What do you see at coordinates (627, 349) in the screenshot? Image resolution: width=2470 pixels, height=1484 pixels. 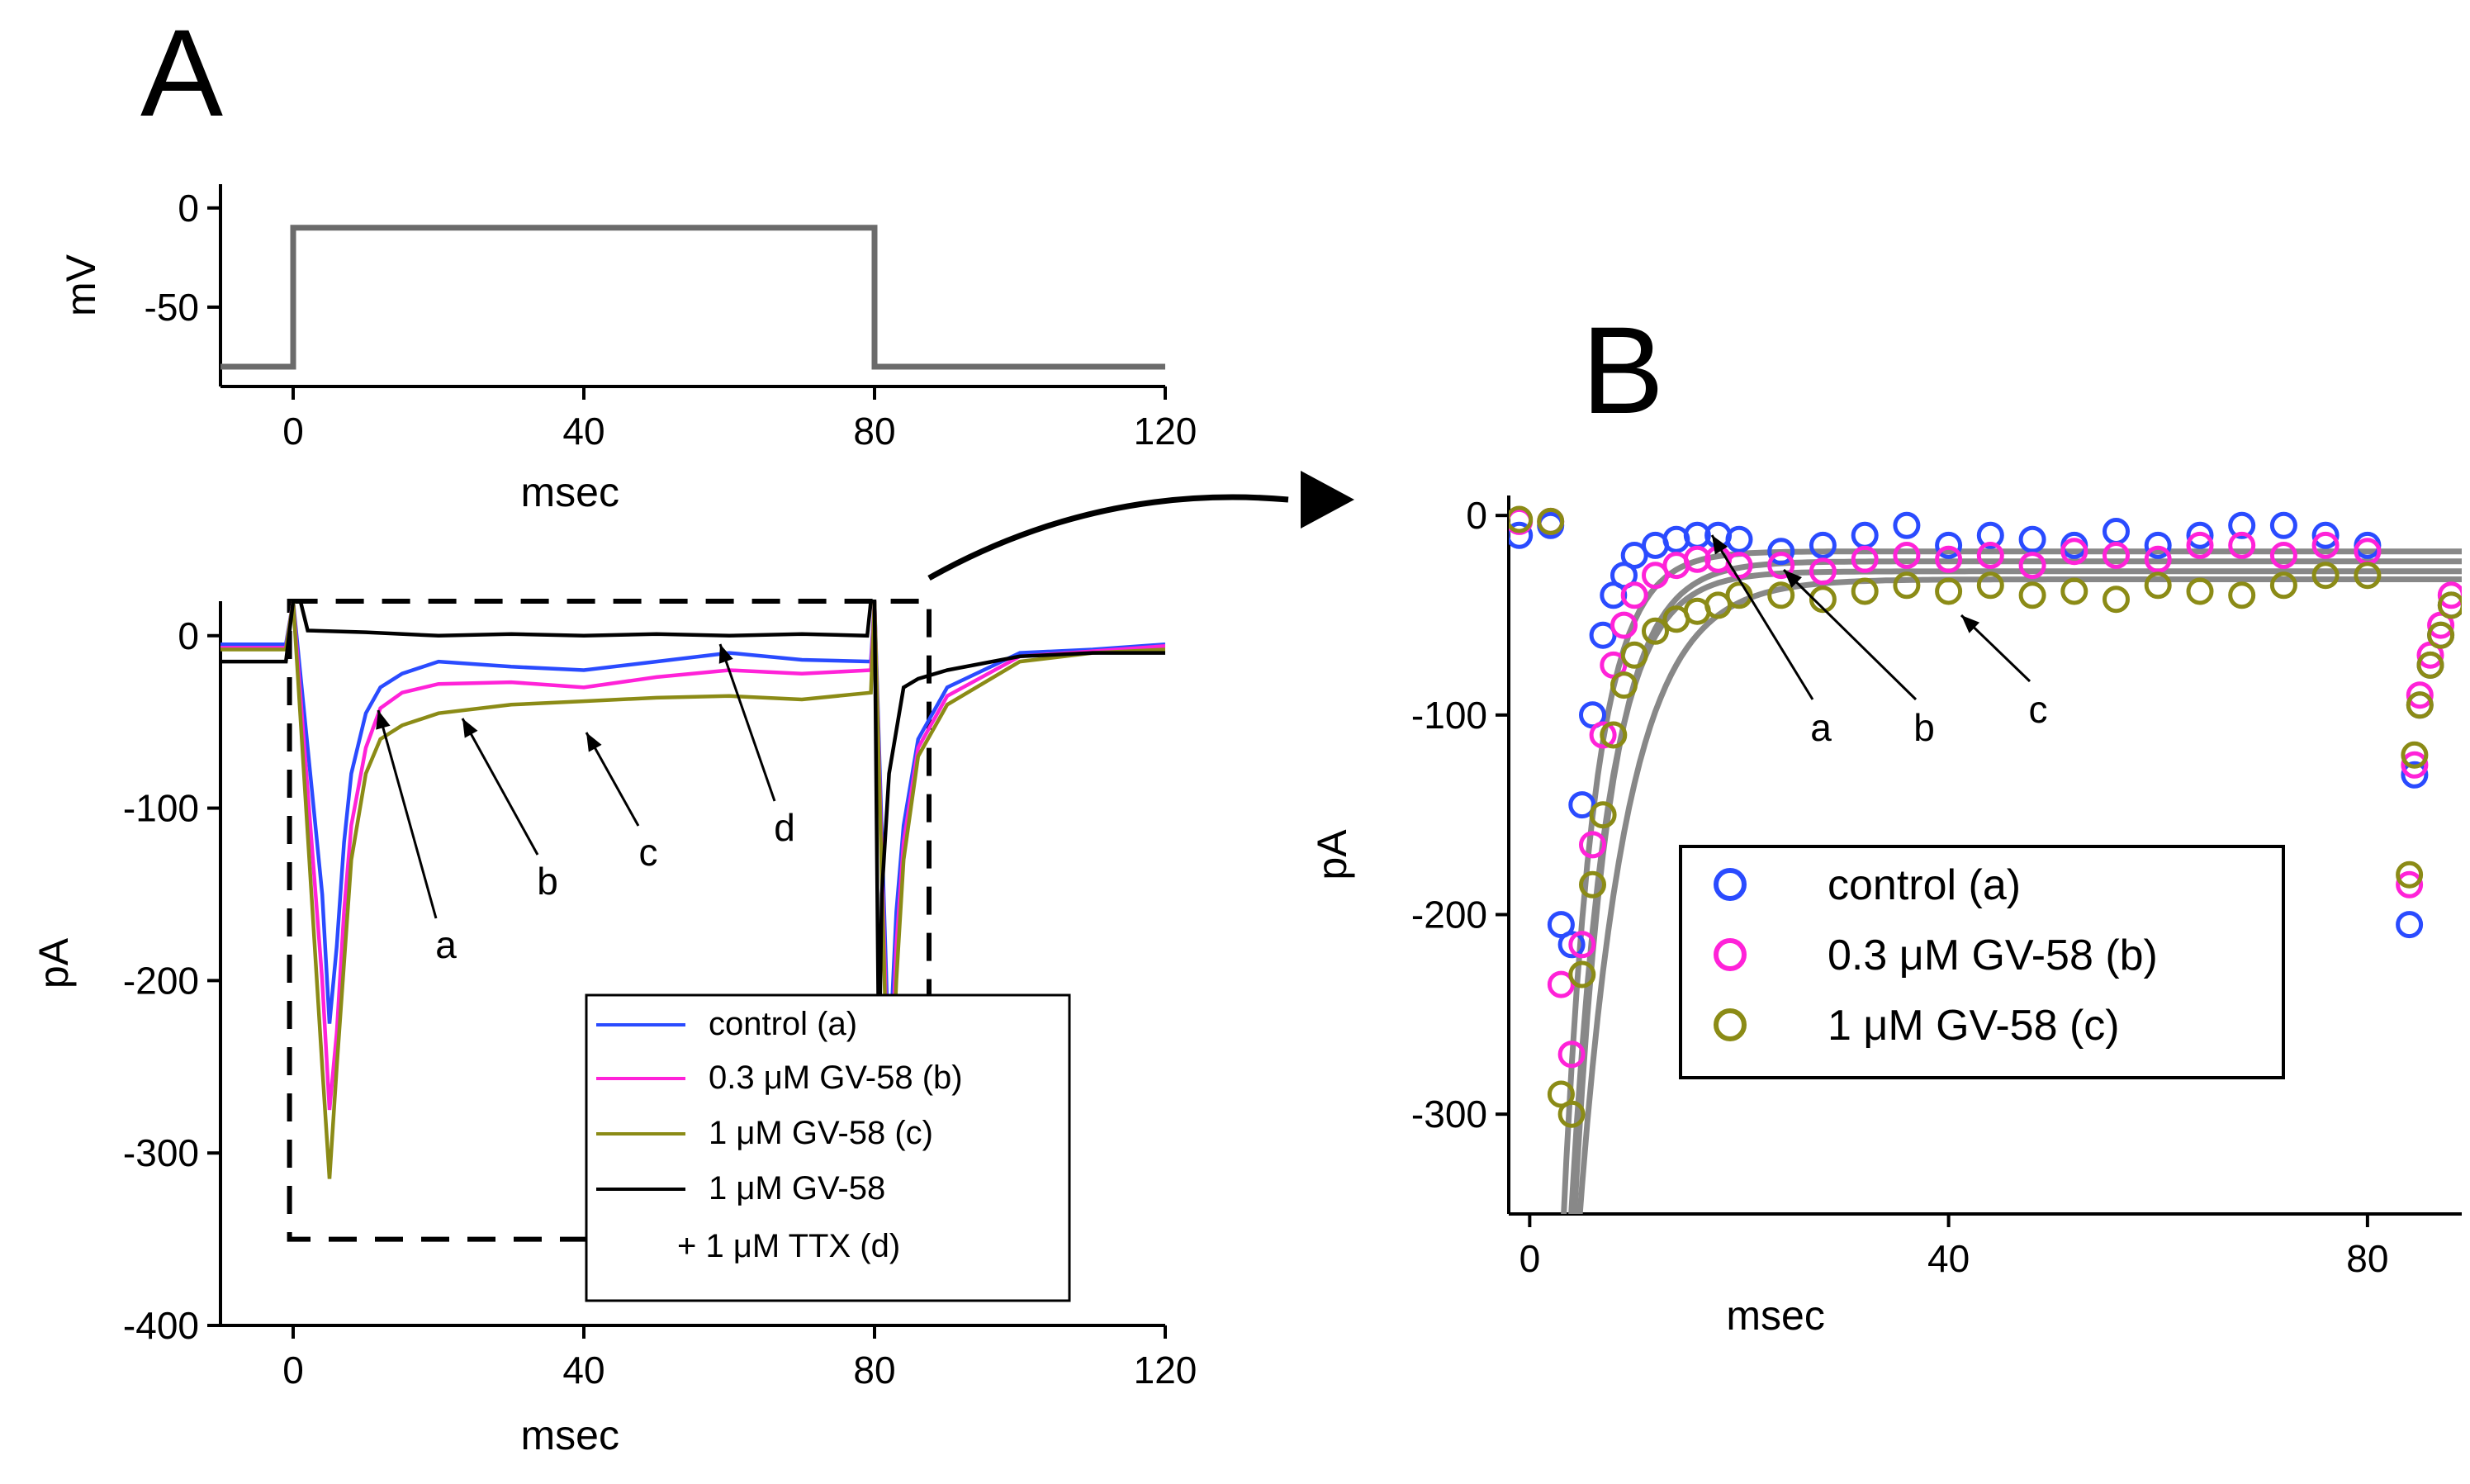 I see `voltage-chart: 0 40 80 120 0 -50 msec mV` at bounding box center [627, 349].